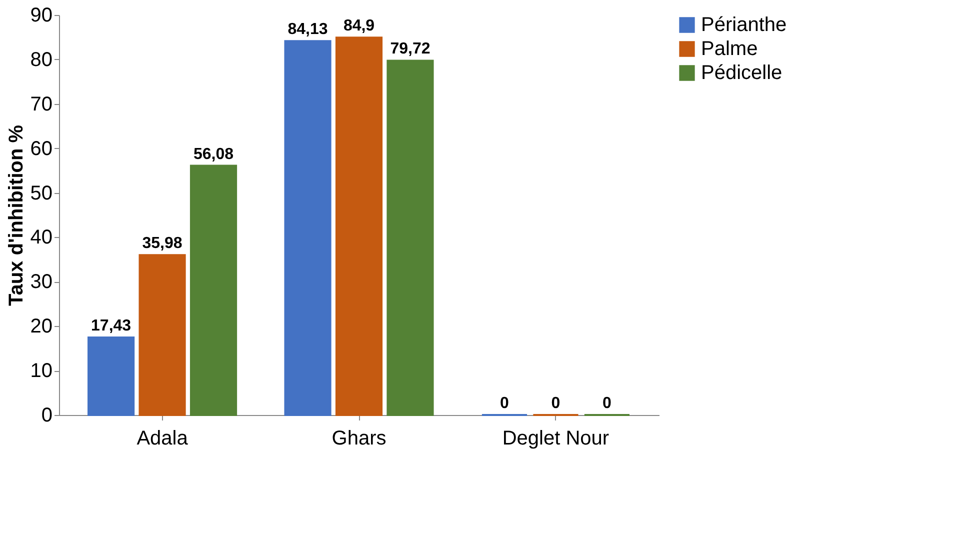 The height and width of the screenshot is (543, 955). What do you see at coordinates (729, 49) in the screenshot?
I see `legend-label: Palme` at bounding box center [729, 49].